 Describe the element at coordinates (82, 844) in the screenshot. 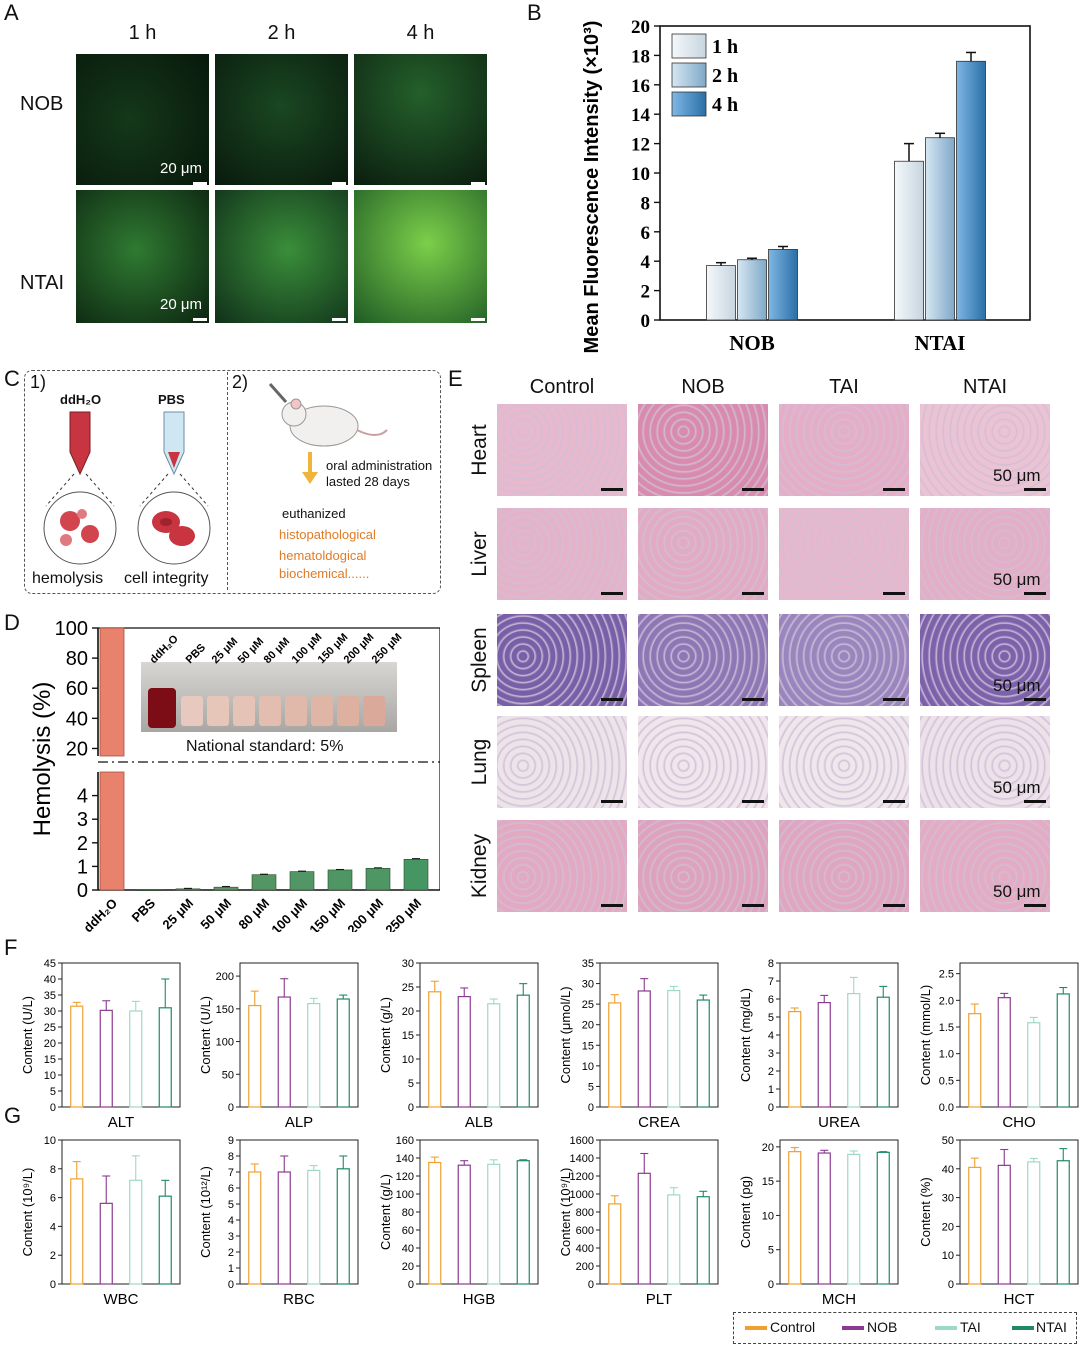

I see `chart-d-ytick-label: 2` at that location.